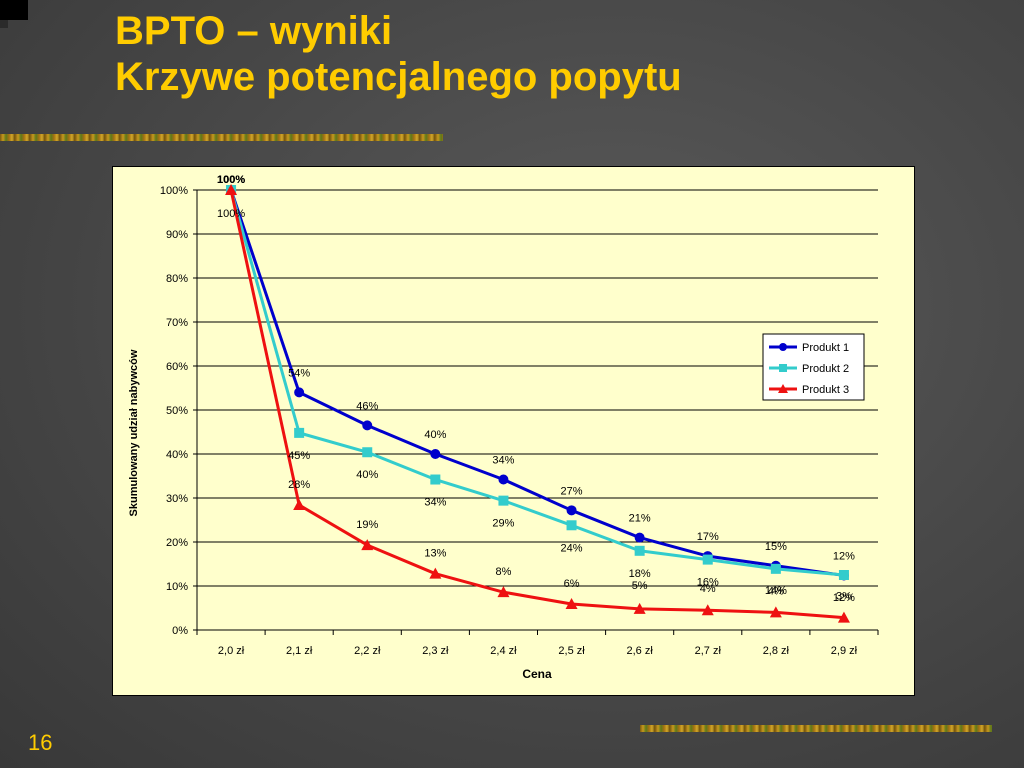 The width and height of the screenshot is (1024, 768). What do you see at coordinates (572, 548) in the screenshot?
I see `data-label: 24%` at bounding box center [572, 548].